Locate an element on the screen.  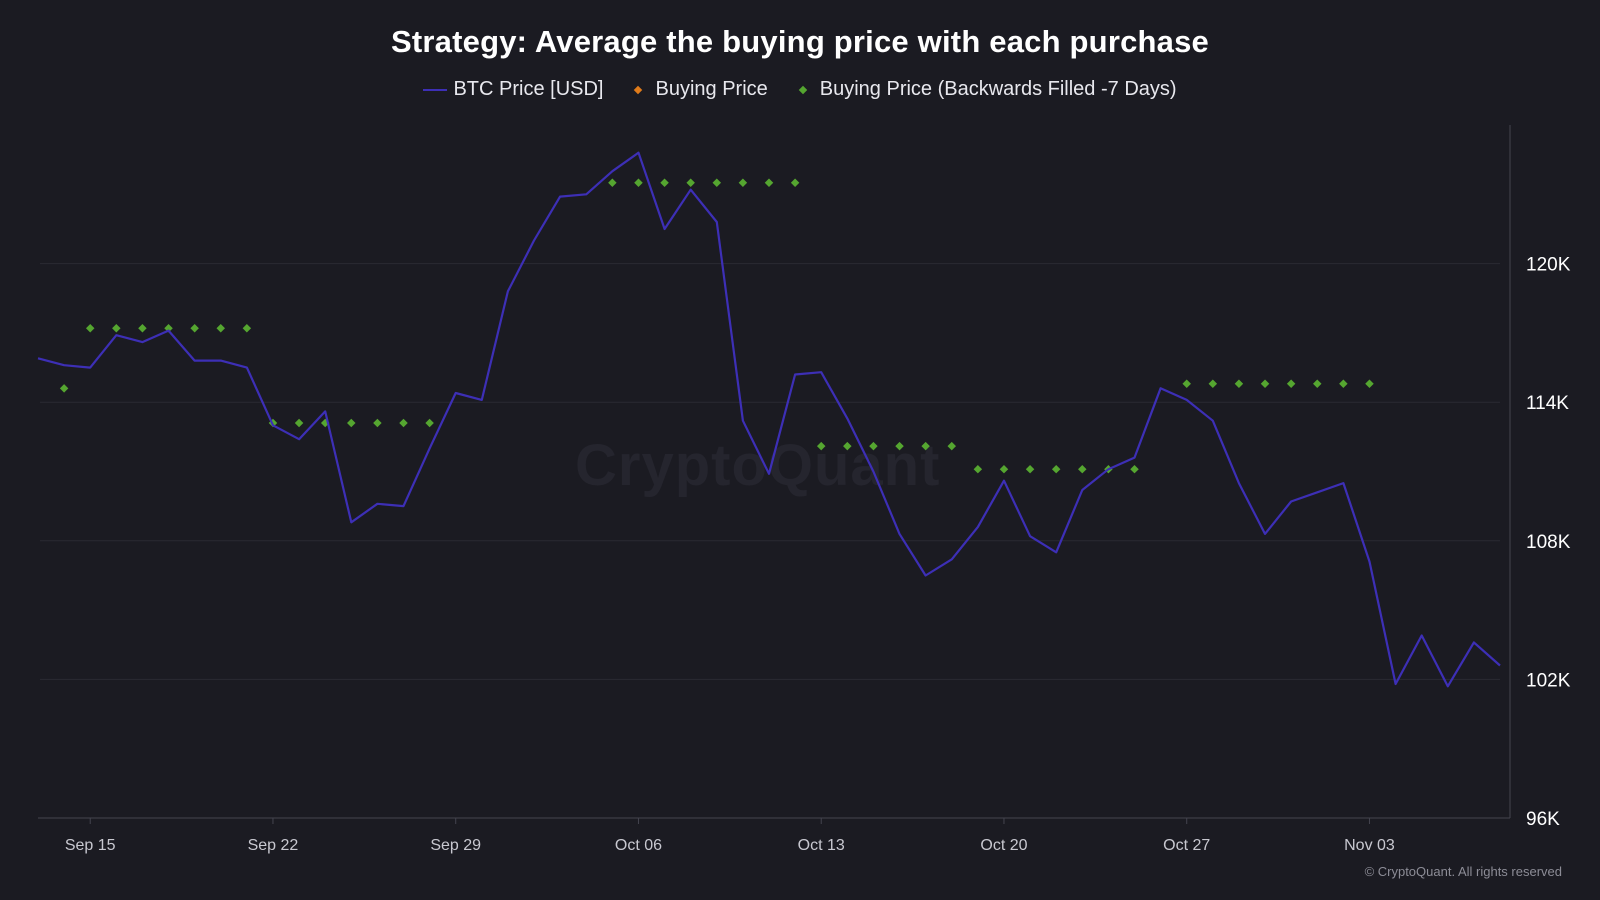
y-tick-label: 120K is located at coordinates (1548, 265).